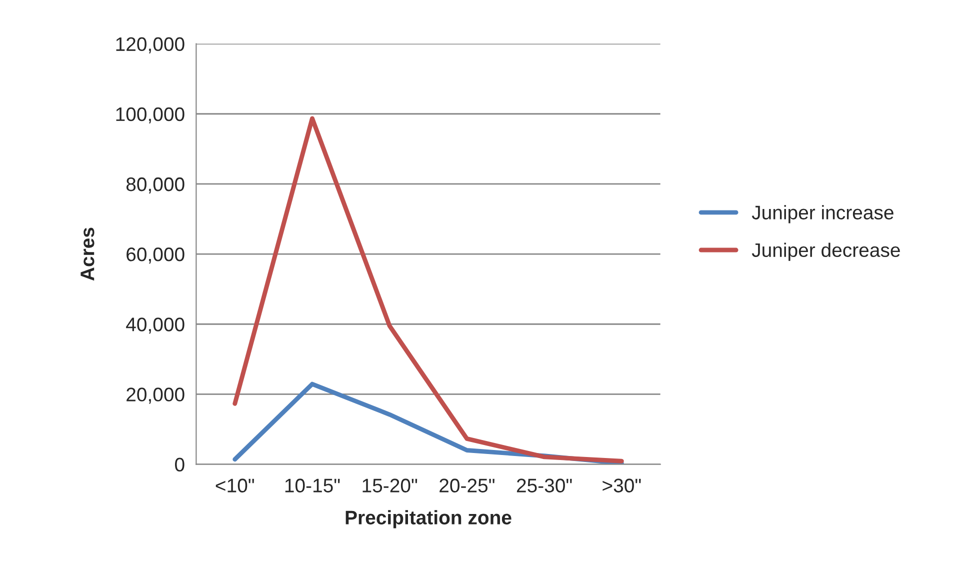 This screenshot has width=957, height=584. What do you see at coordinates (155, 185) in the screenshot?
I see `y-tick-label: 80,000` at bounding box center [155, 185].